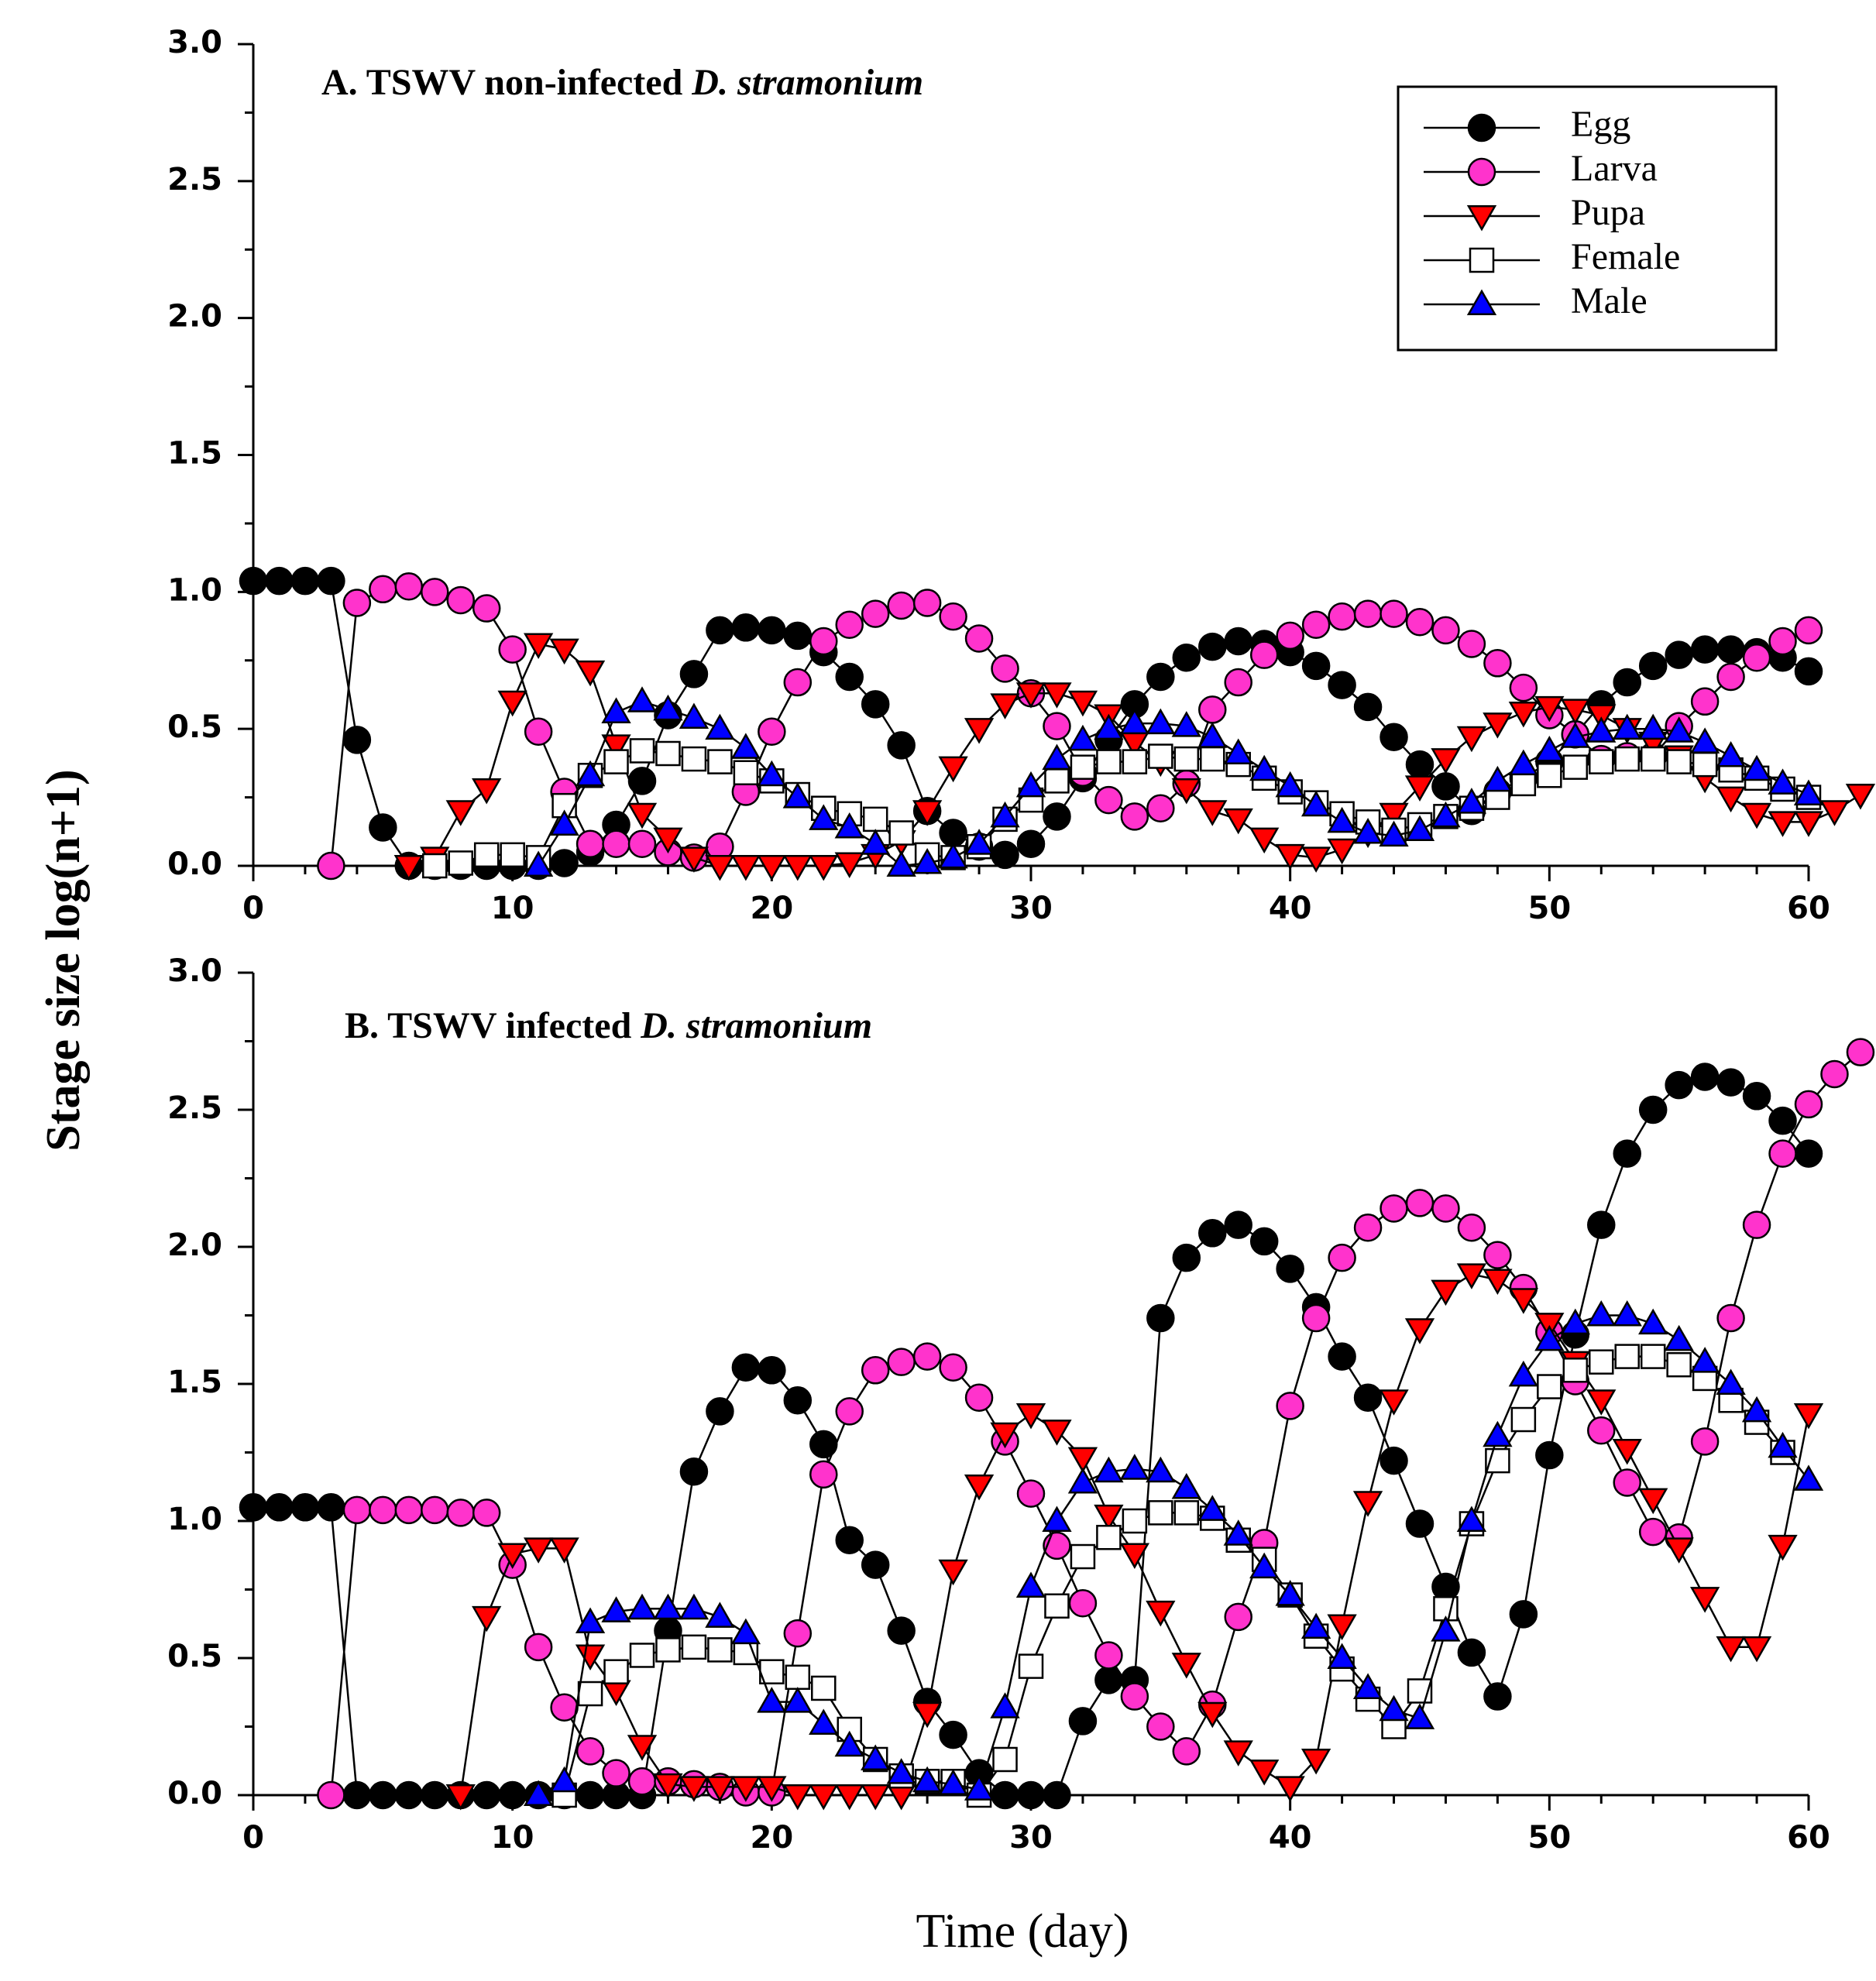 The width and height of the screenshot is (1876, 1981). I want to click on y-tick-label: 2.0, so click(194, 317).